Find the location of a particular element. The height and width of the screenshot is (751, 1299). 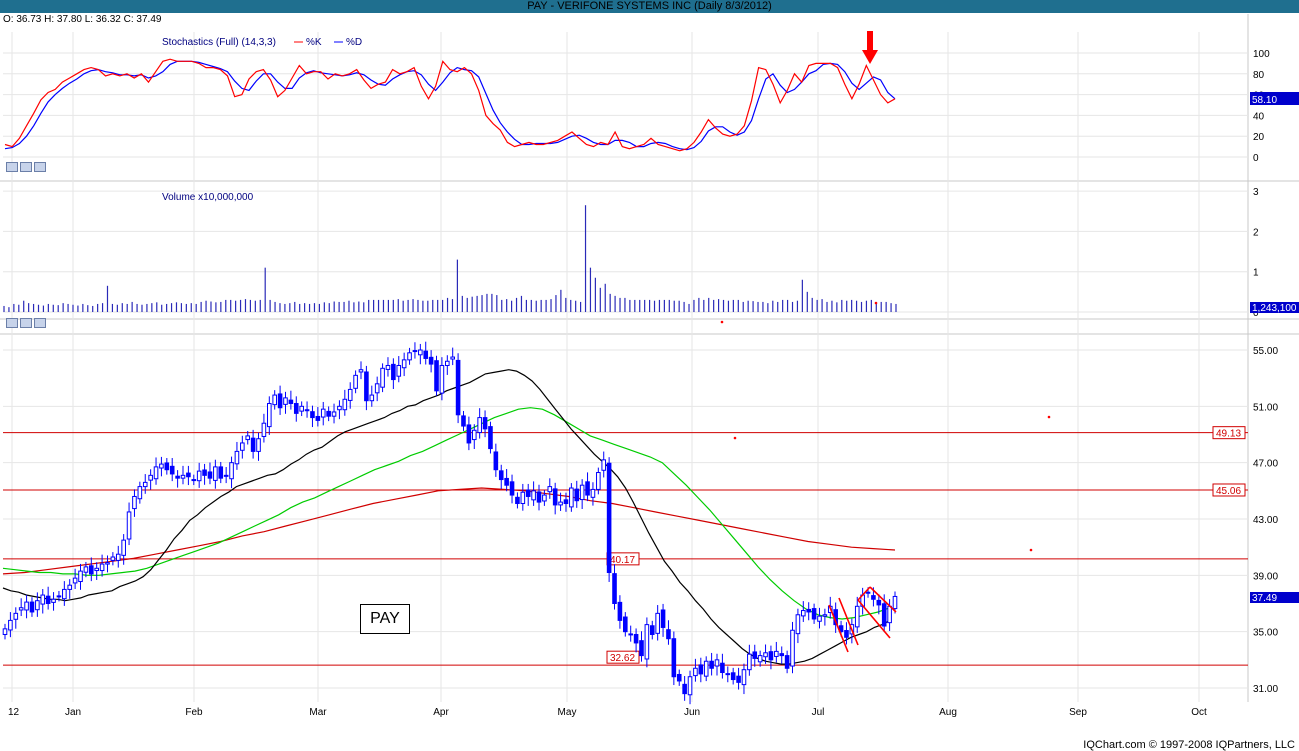

price-tick-label: 31.00 is located at coordinates (1265, 689).